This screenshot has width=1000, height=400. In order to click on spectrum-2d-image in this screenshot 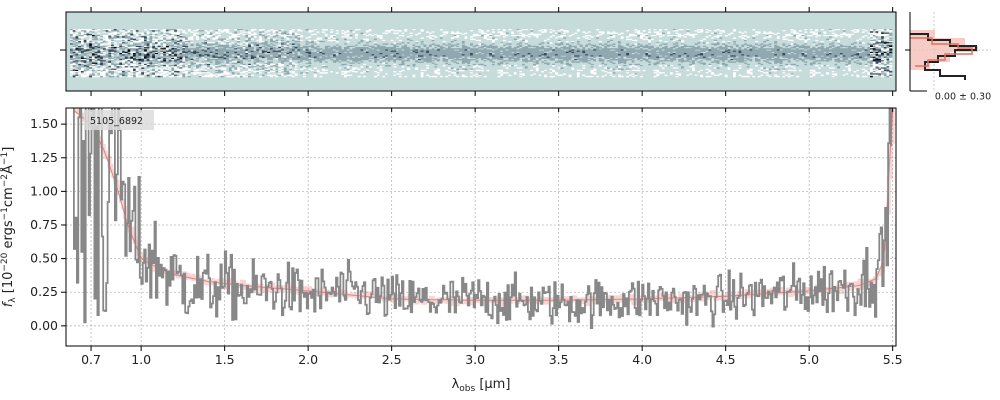, I will do `click(481, 53)`.